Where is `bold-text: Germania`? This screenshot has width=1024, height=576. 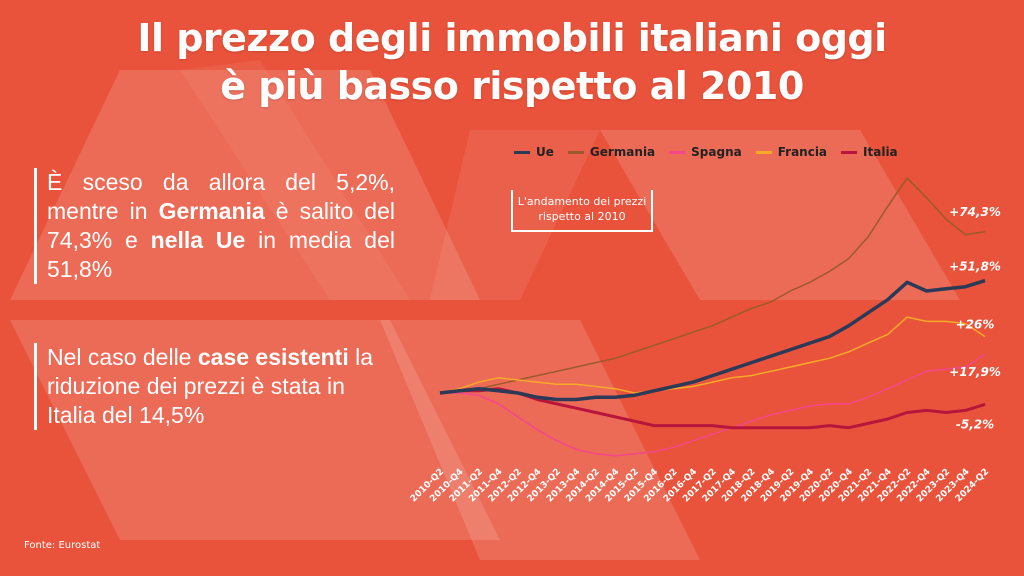
bold-text: Germania is located at coordinates (211, 211).